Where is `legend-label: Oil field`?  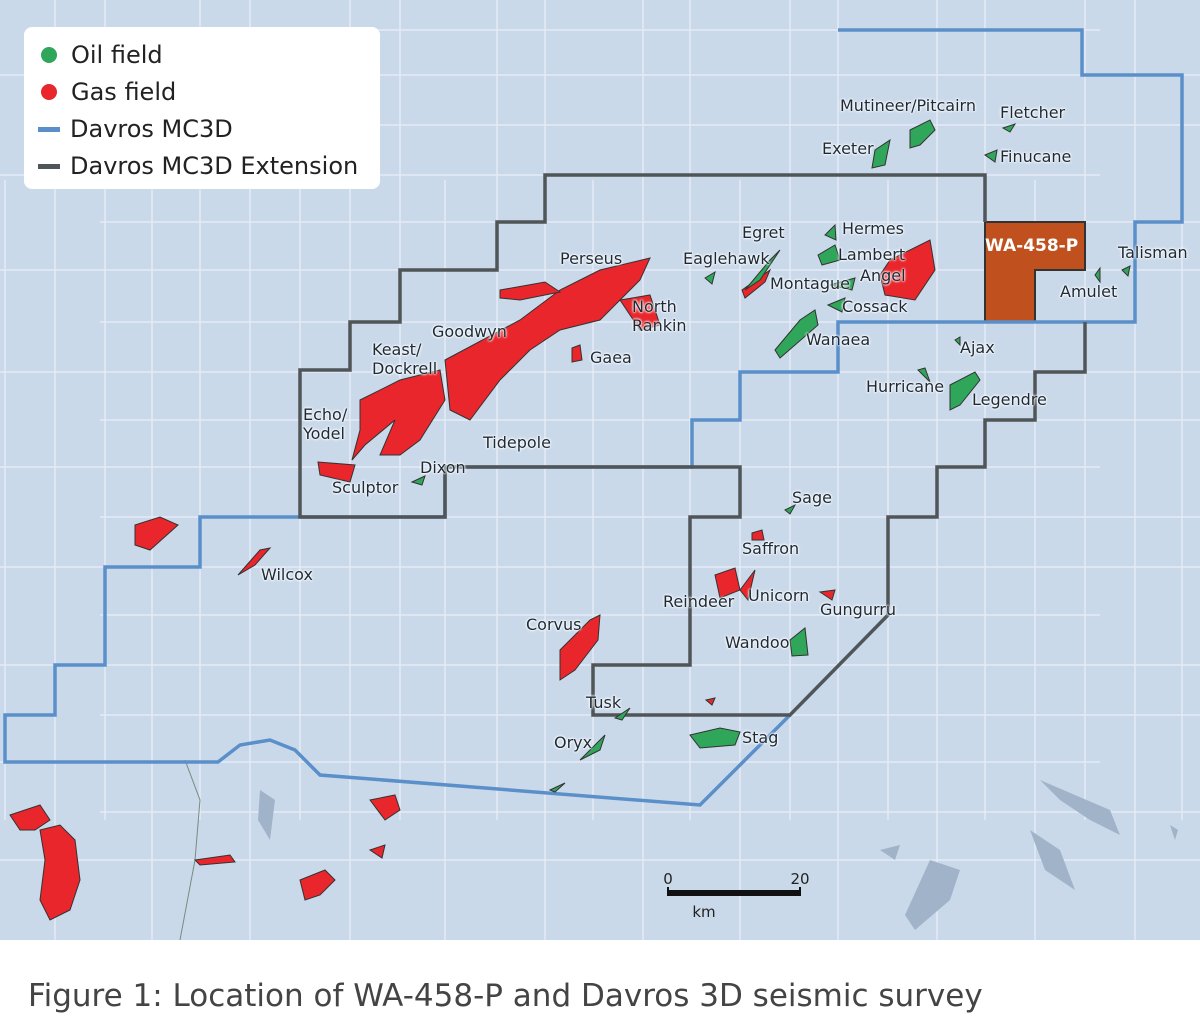
legend-label: Oil field is located at coordinates (117, 55).